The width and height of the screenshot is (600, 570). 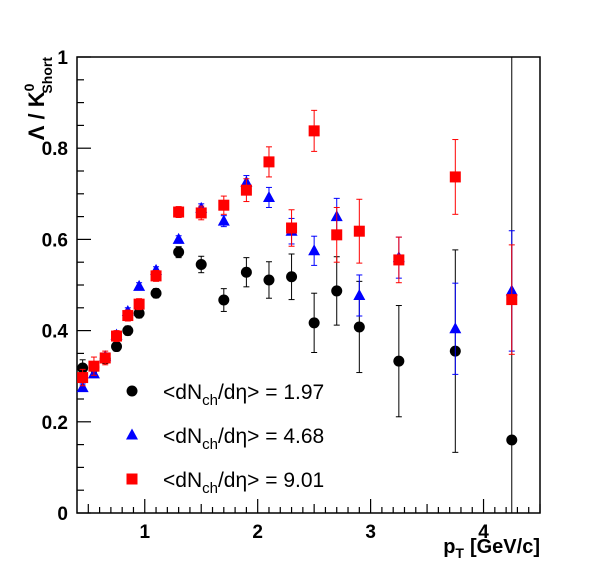 What do you see at coordinates (257, 532) in the screenshot?
I see `x-tick-label: 2` at bounding box center [257, 532].